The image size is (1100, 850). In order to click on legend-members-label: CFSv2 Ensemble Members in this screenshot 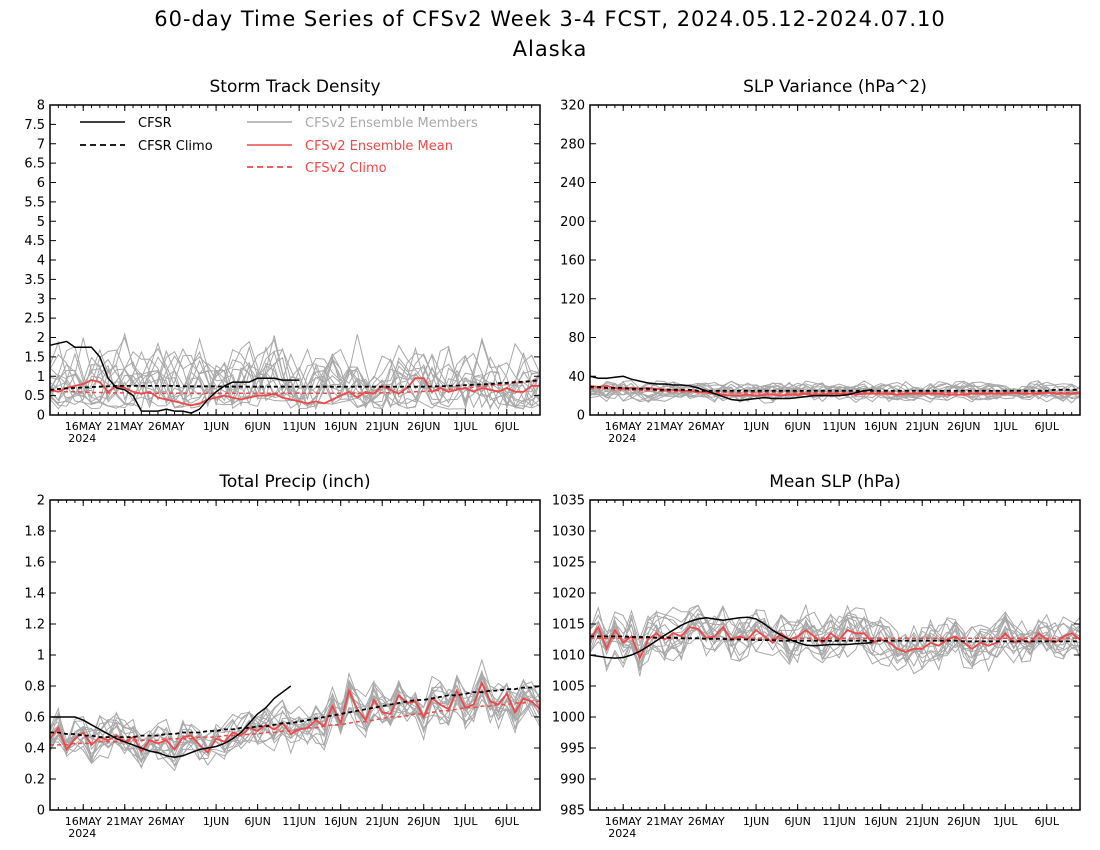, I will do `click(391, 123)`.